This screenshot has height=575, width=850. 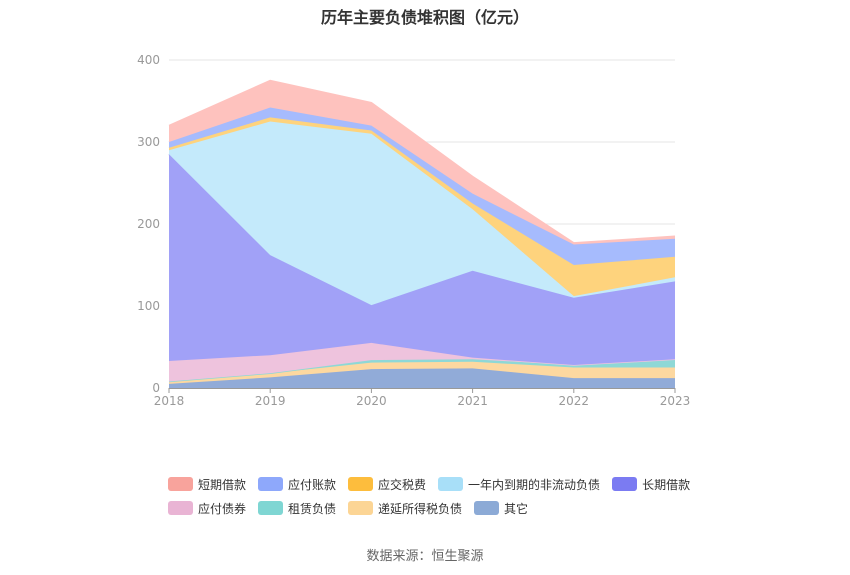 I want to click on legend-item: 递延所得税负债, so click(x=405, y=508).